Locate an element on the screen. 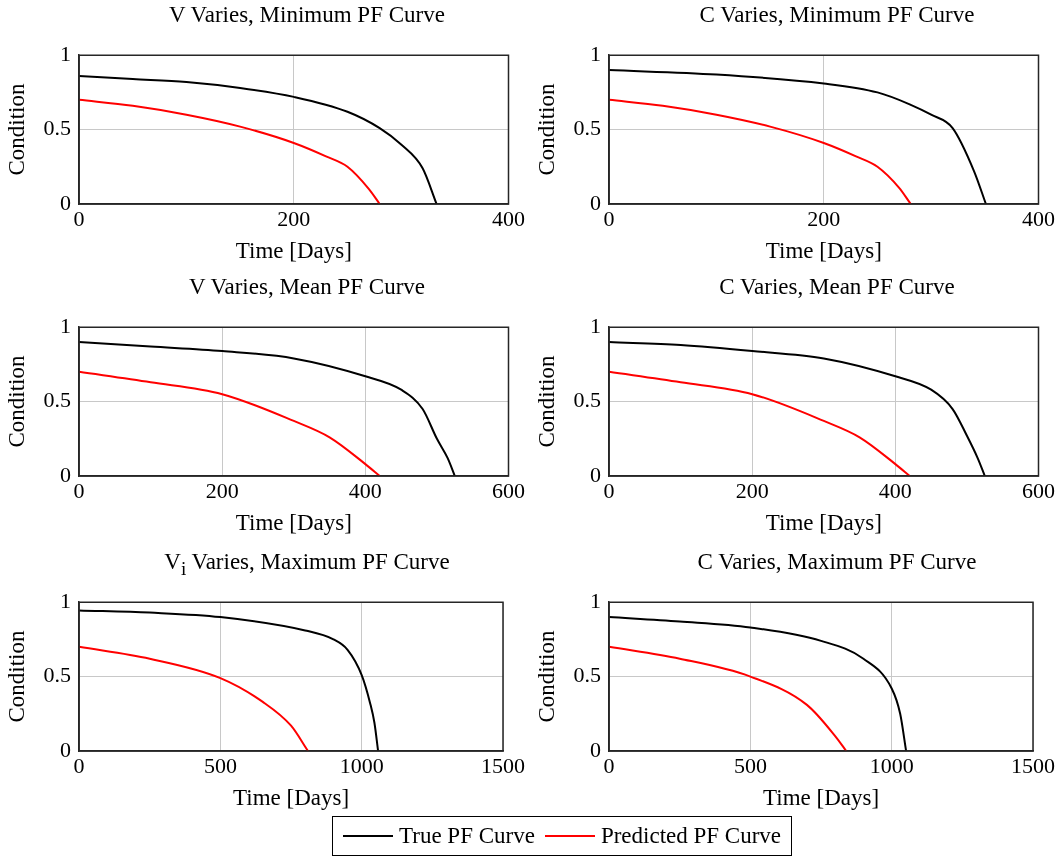 This screenshot has width=1057, height=863. legend-label: Predicted PF Curve is located at coordinates (691, 836).